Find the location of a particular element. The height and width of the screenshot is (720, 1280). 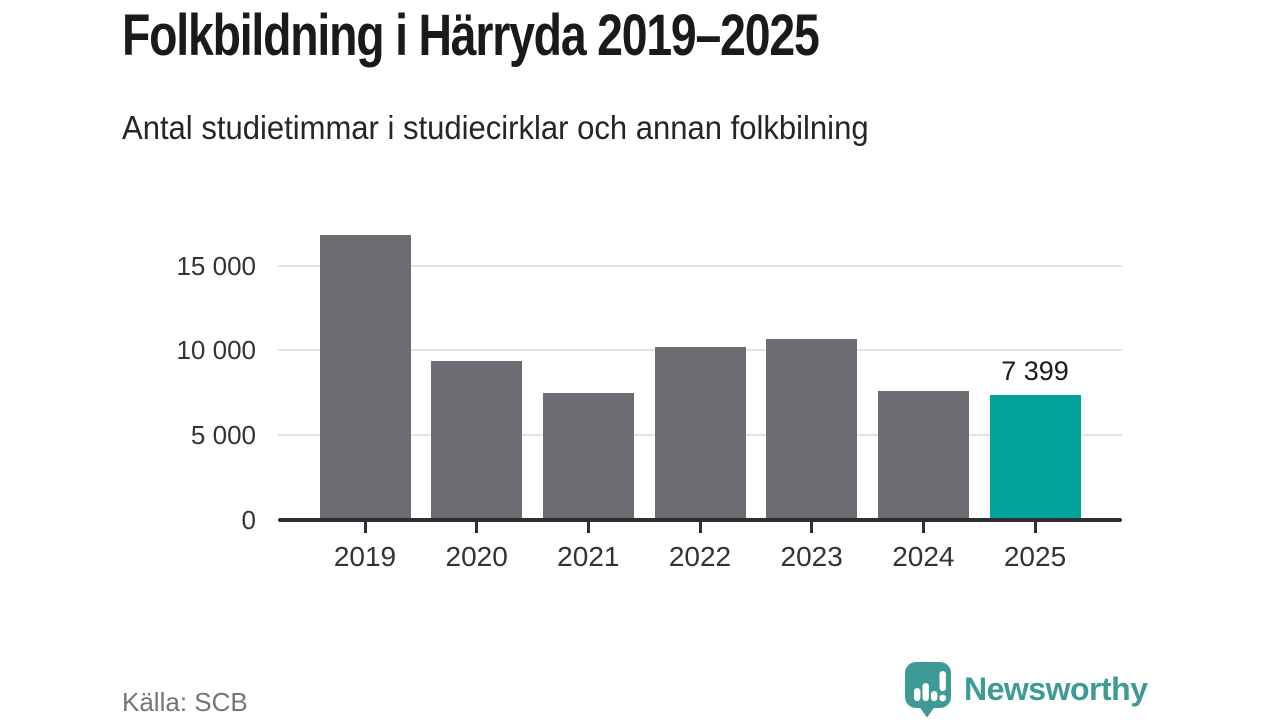

x-tick-mark-2022 is located at coordinates (700, 527).